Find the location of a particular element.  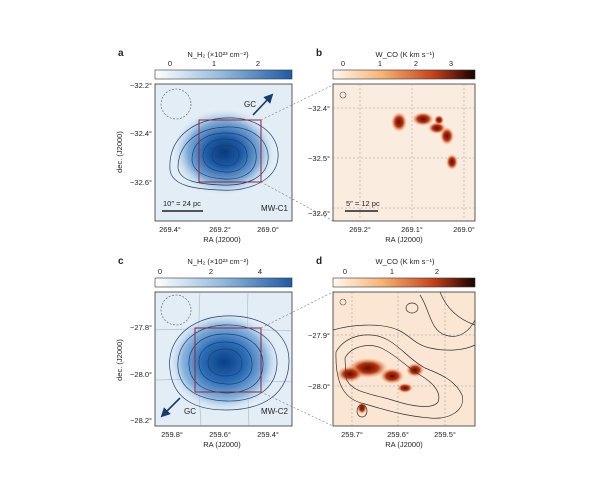

y-ticks-c: −27.8° −28.0° −28.2° is located at coordinates (141, 374).